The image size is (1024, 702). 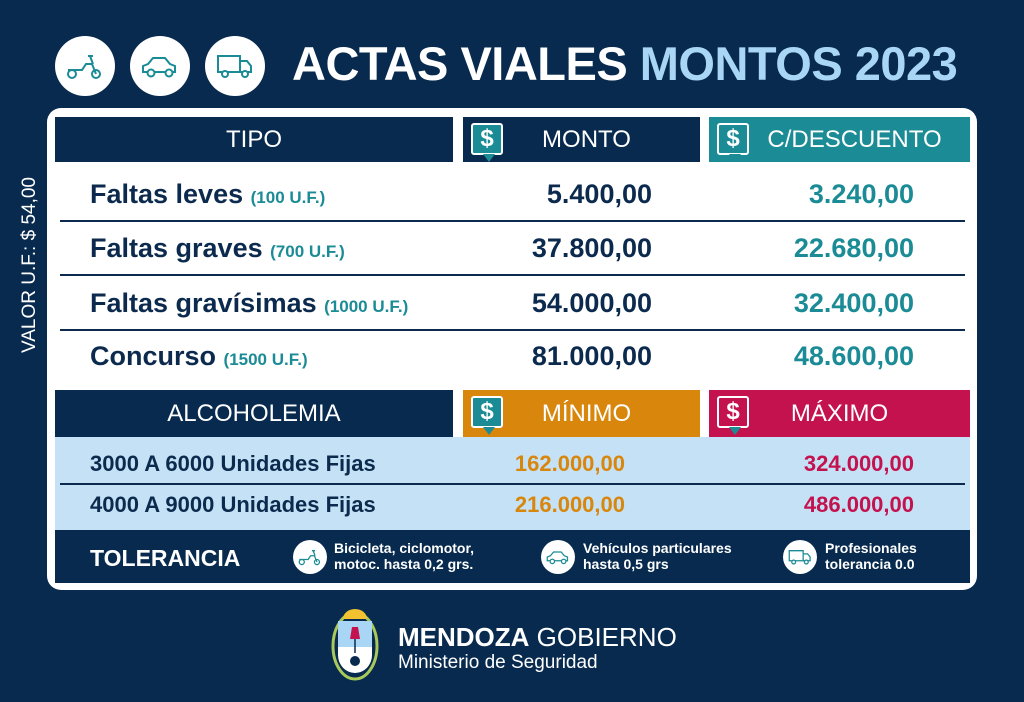 What do you see at coordinates (502, 355) in the screenshot?
I see `table-row: Concurso (1500 U.F.) 81.000,00 48.600,00` at bounding box center [502, 355].